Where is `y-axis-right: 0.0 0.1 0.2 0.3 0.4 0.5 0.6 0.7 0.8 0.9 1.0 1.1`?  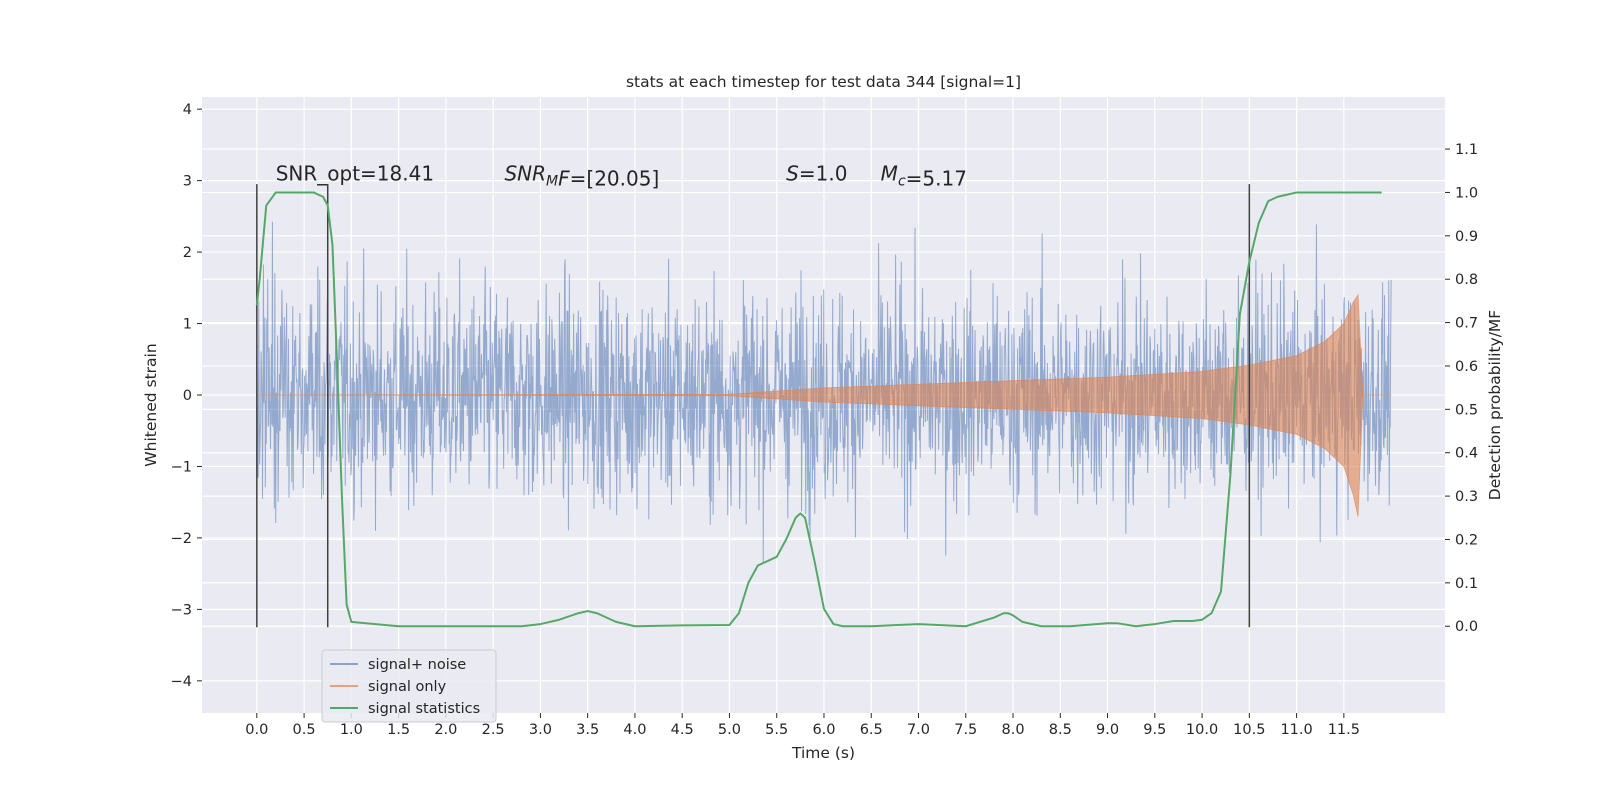 y-axis-right: 0.0 0.1 0.2 0.3 0.4 0.5 0.6 0.7 0.8 0.9 1.0 1.1 is located at coordinates (1461, 388).